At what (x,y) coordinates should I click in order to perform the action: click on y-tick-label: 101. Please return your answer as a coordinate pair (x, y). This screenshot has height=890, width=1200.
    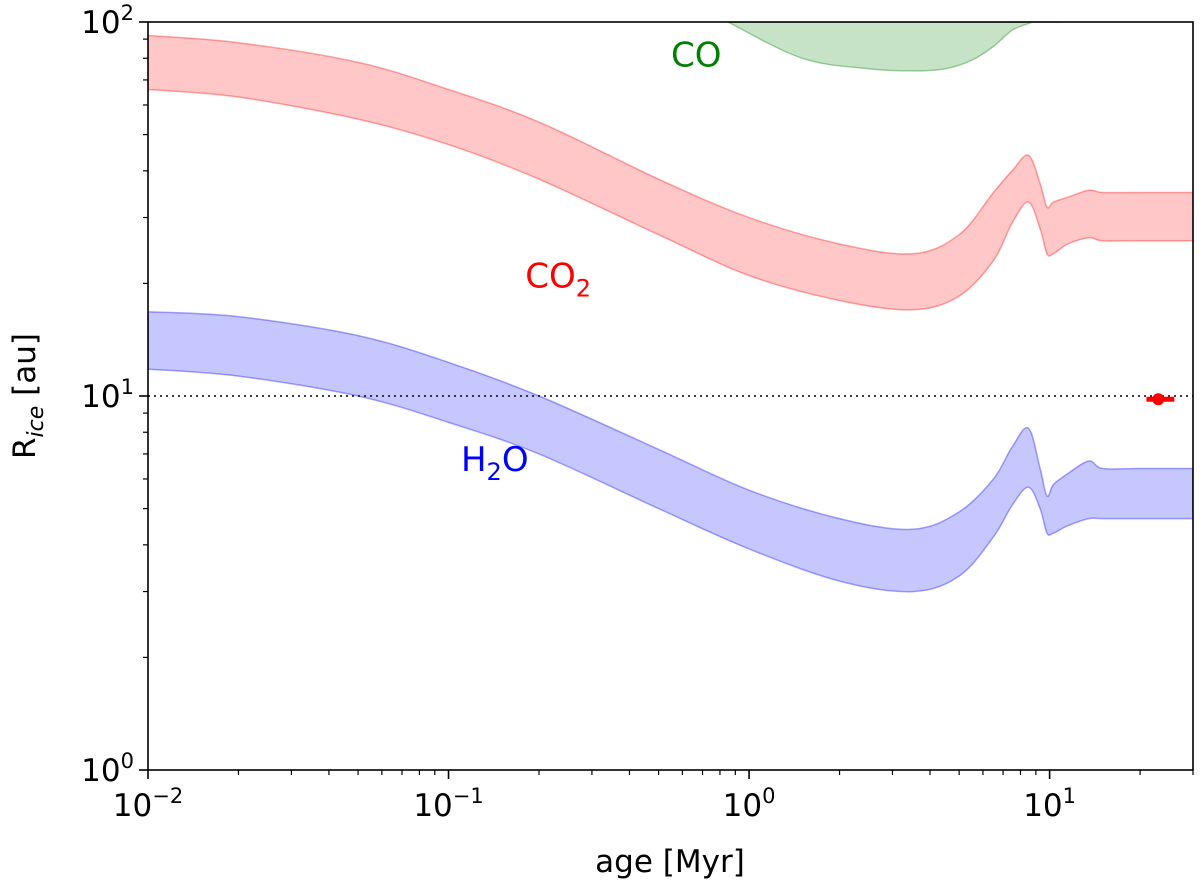
    Looking at the image, I should click on (107, 395).